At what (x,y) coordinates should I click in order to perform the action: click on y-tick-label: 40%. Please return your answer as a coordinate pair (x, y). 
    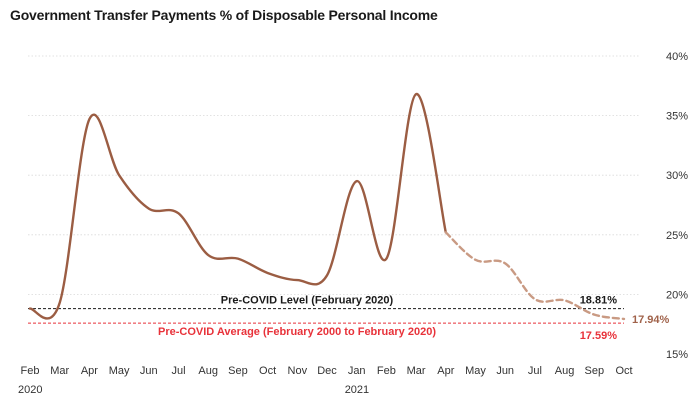
    Looking at the image, I should click on (677, 57).